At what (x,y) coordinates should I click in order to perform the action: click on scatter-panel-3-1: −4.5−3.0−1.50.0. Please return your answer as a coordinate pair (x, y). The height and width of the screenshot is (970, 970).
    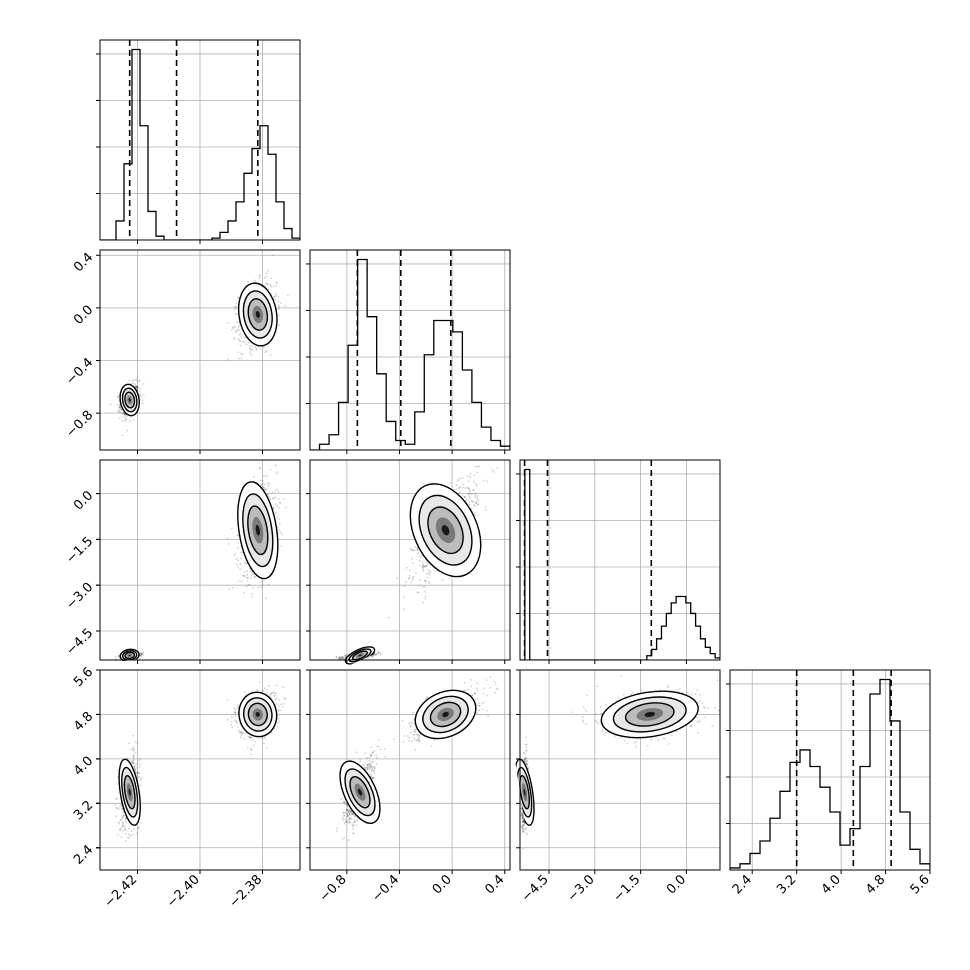
    Looking at the image, I should click on (182, 560).